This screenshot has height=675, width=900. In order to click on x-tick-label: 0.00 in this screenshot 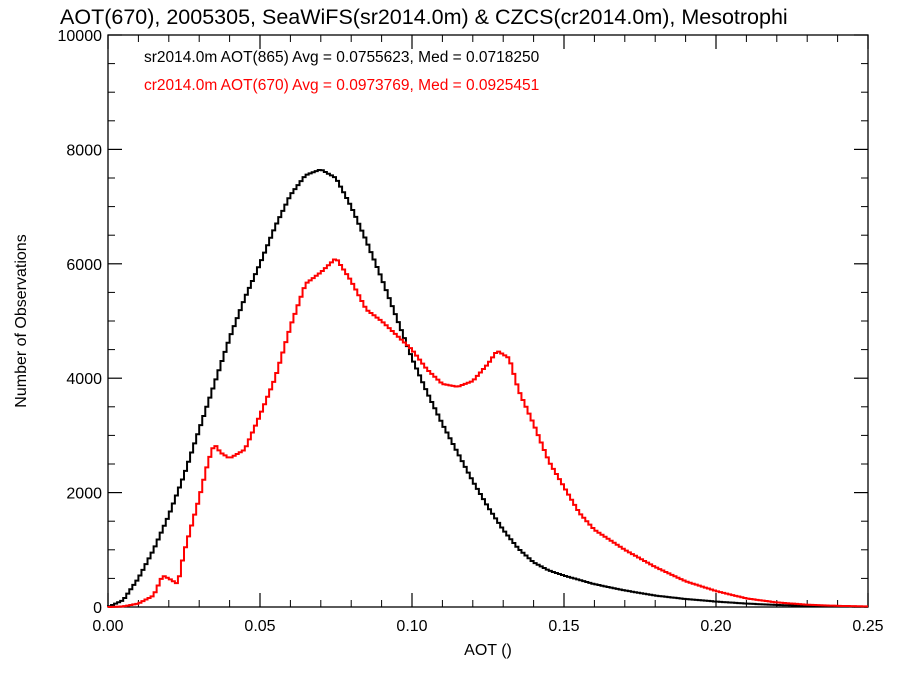, I will do `click(107, 626)`.